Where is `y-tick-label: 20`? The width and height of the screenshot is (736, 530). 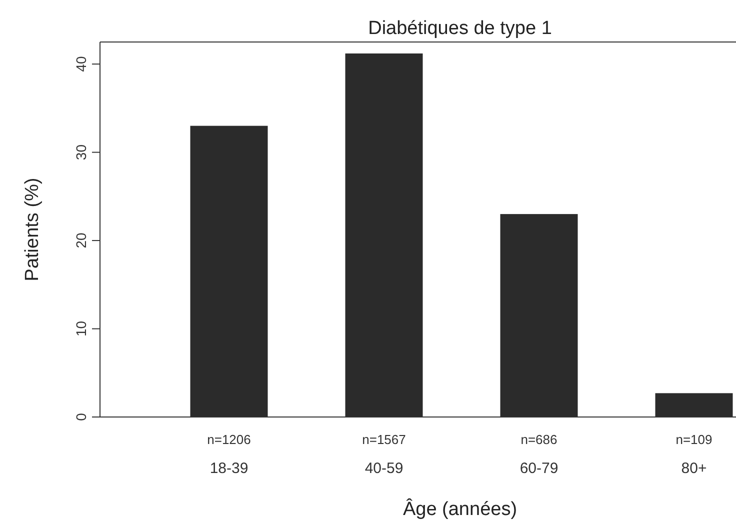
y-tick-label: 20 is located at coordinates (81, 240).